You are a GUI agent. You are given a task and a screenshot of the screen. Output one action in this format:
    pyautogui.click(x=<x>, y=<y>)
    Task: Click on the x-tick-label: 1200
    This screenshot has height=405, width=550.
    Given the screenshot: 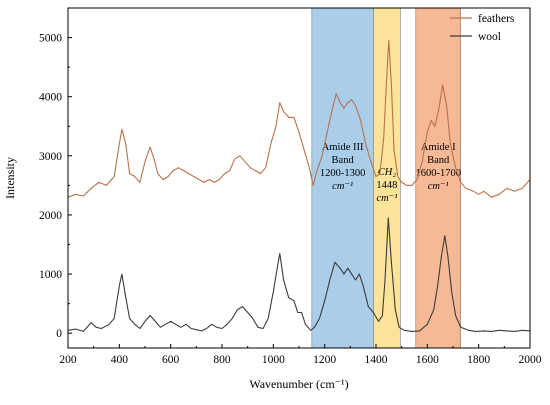 What is the action you would take?
    pyautogui.click(x=324, y=360)
    